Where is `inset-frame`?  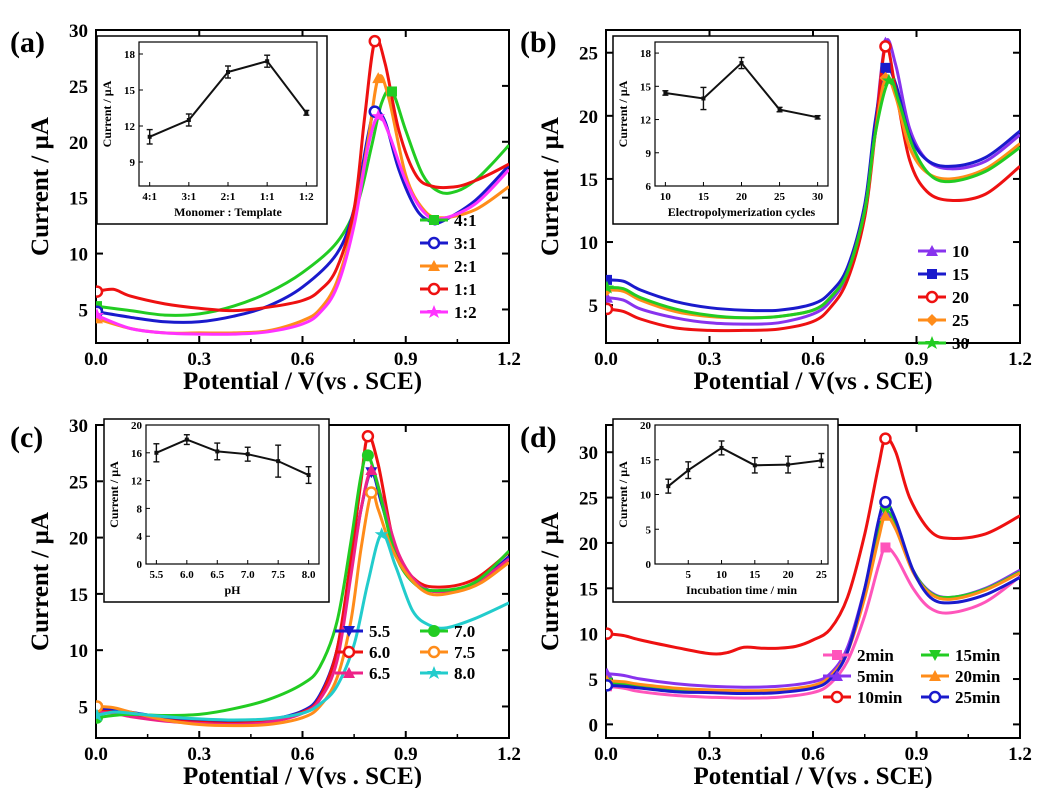
inset-frame is located at coordinates (212, 130).